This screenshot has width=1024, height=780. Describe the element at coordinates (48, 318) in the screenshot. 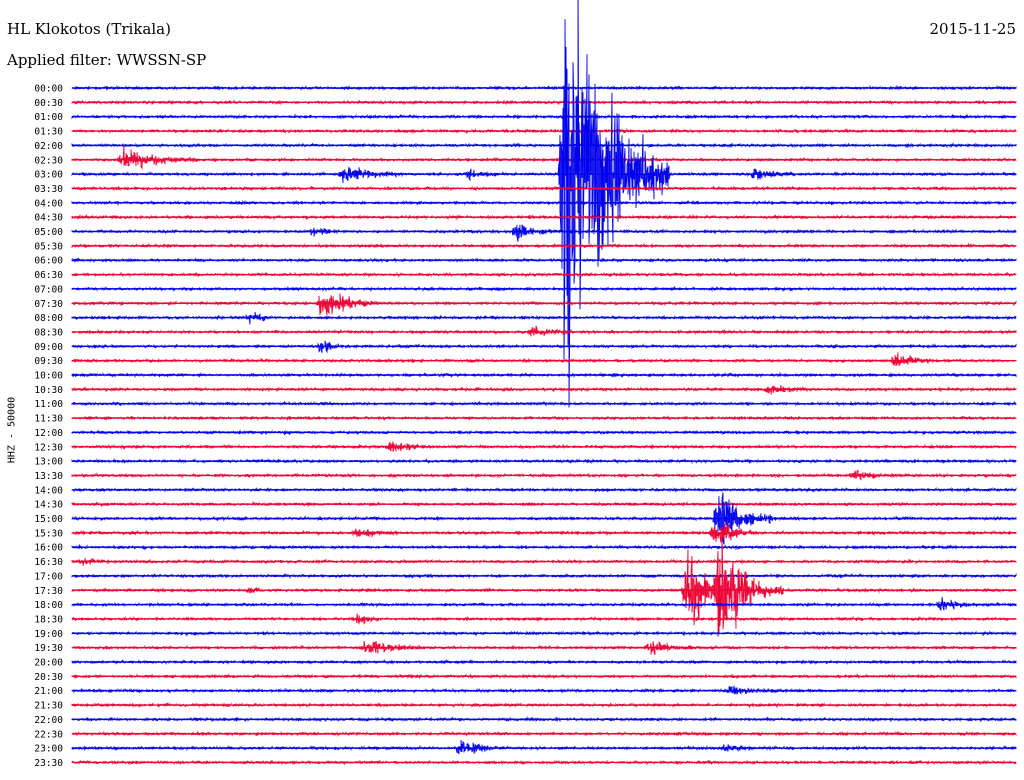

I see `time-tick-label: 08:00` at that location.